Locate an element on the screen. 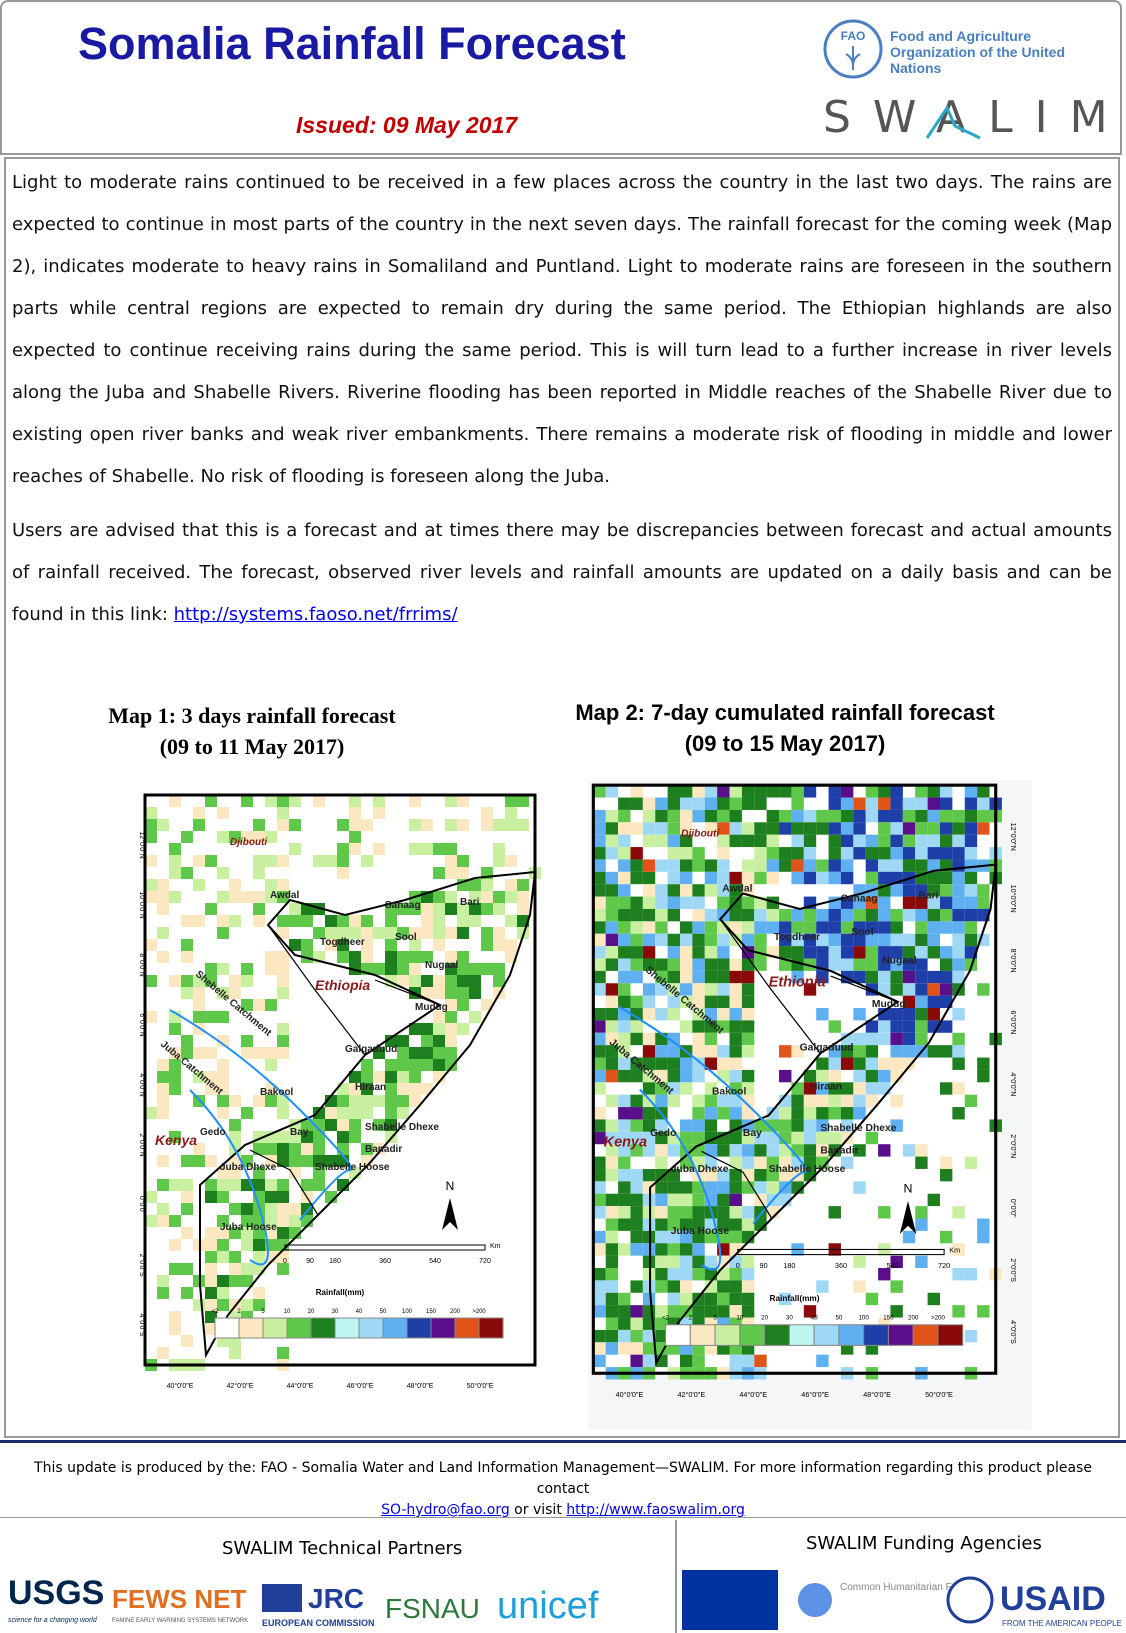 This screenshot has width=1126, height=1633. fews-tag: FAMINE EARLY WARNING SYSTEMS NETWORK is located at coordinates (180, 1621).